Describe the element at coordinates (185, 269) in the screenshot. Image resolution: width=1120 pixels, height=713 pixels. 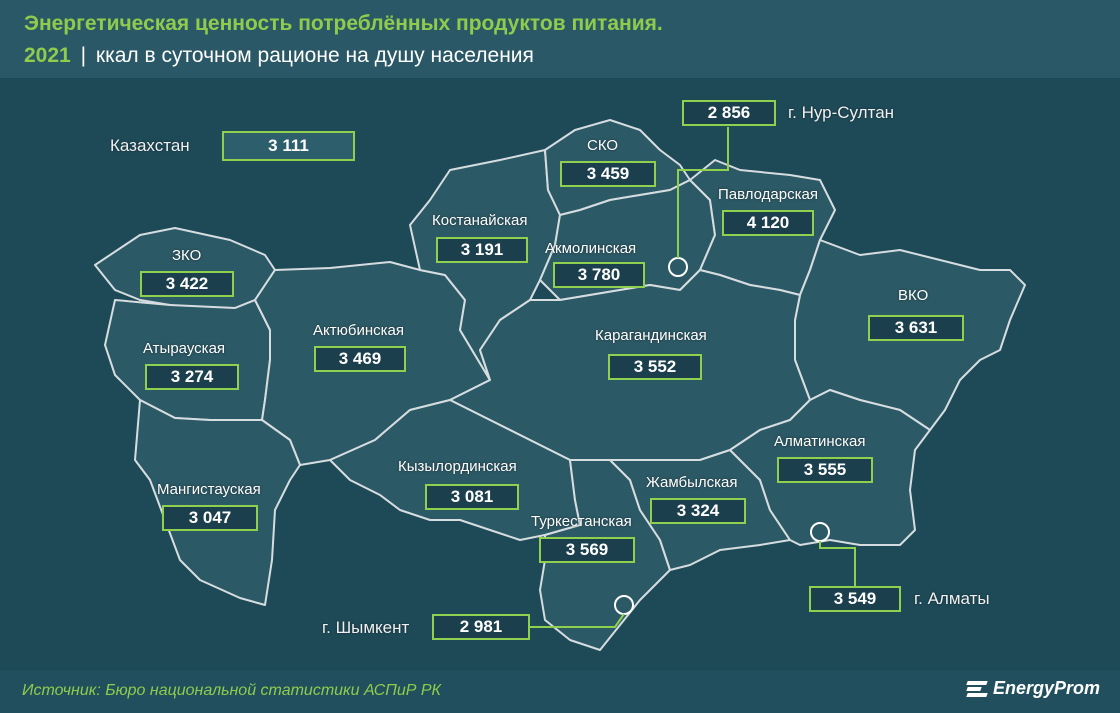
I see `region-shape-zko` at that location.